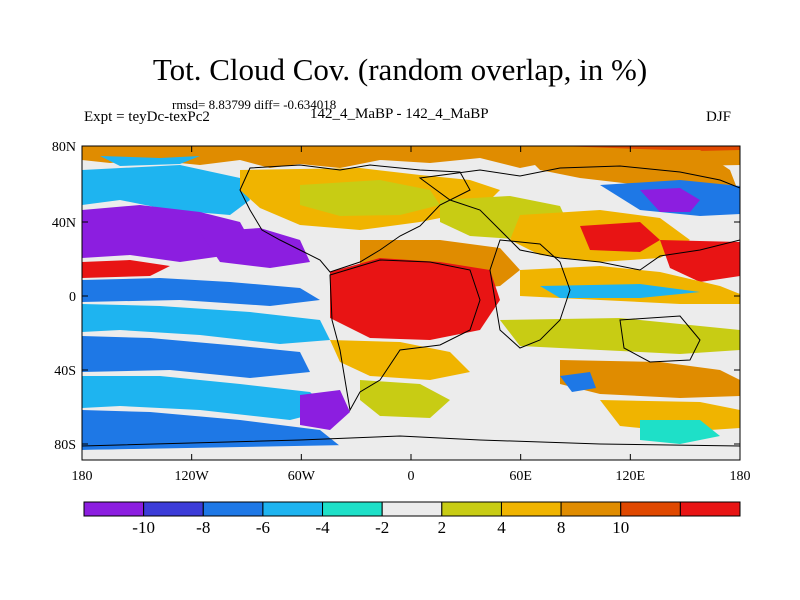 The height and width of the screenshot is (600, 800). What do you see at coordinates (302, 476) in the screenshot?
I see `lon-tick-label: 60W` at bounding box center [302, 476].